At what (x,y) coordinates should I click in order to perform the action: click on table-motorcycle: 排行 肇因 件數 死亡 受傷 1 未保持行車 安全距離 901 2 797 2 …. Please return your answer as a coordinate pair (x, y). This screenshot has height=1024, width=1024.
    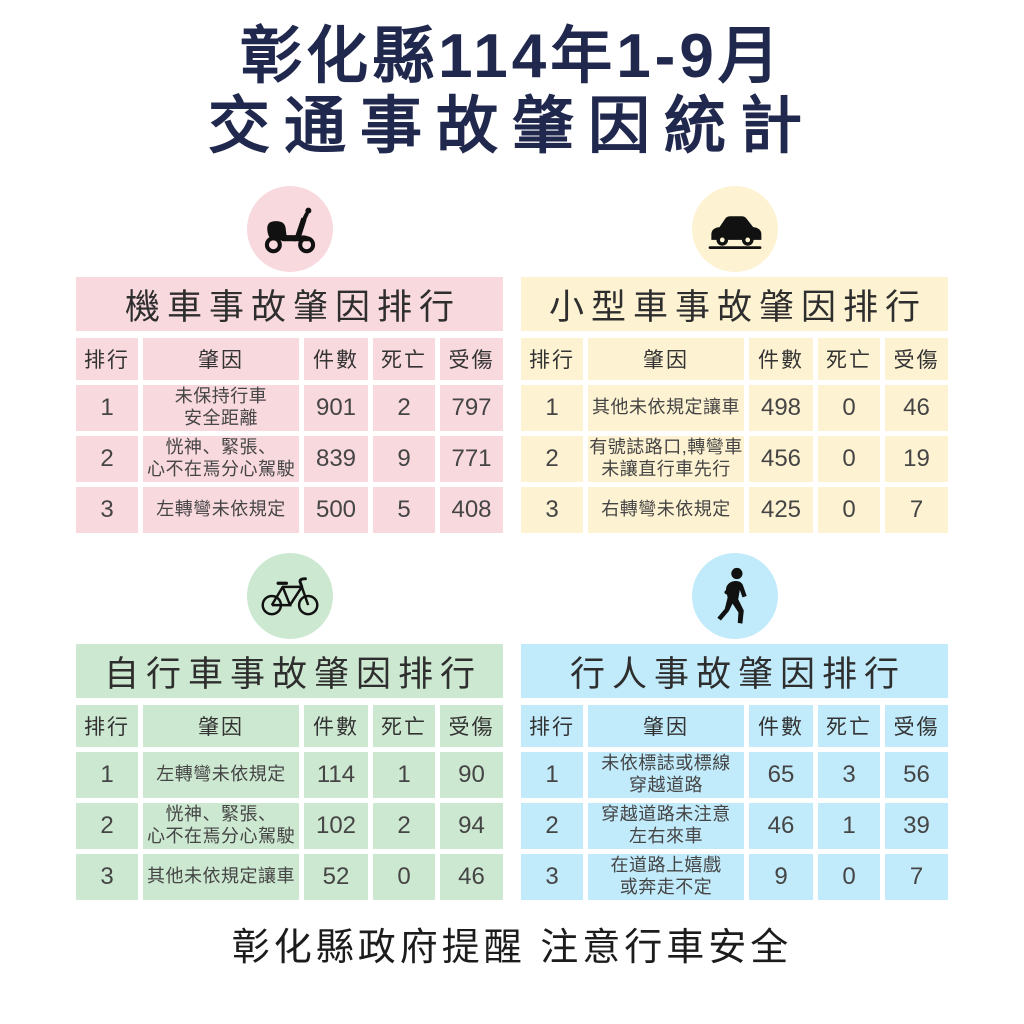
    Looking at the image, I should click on (289, 436).